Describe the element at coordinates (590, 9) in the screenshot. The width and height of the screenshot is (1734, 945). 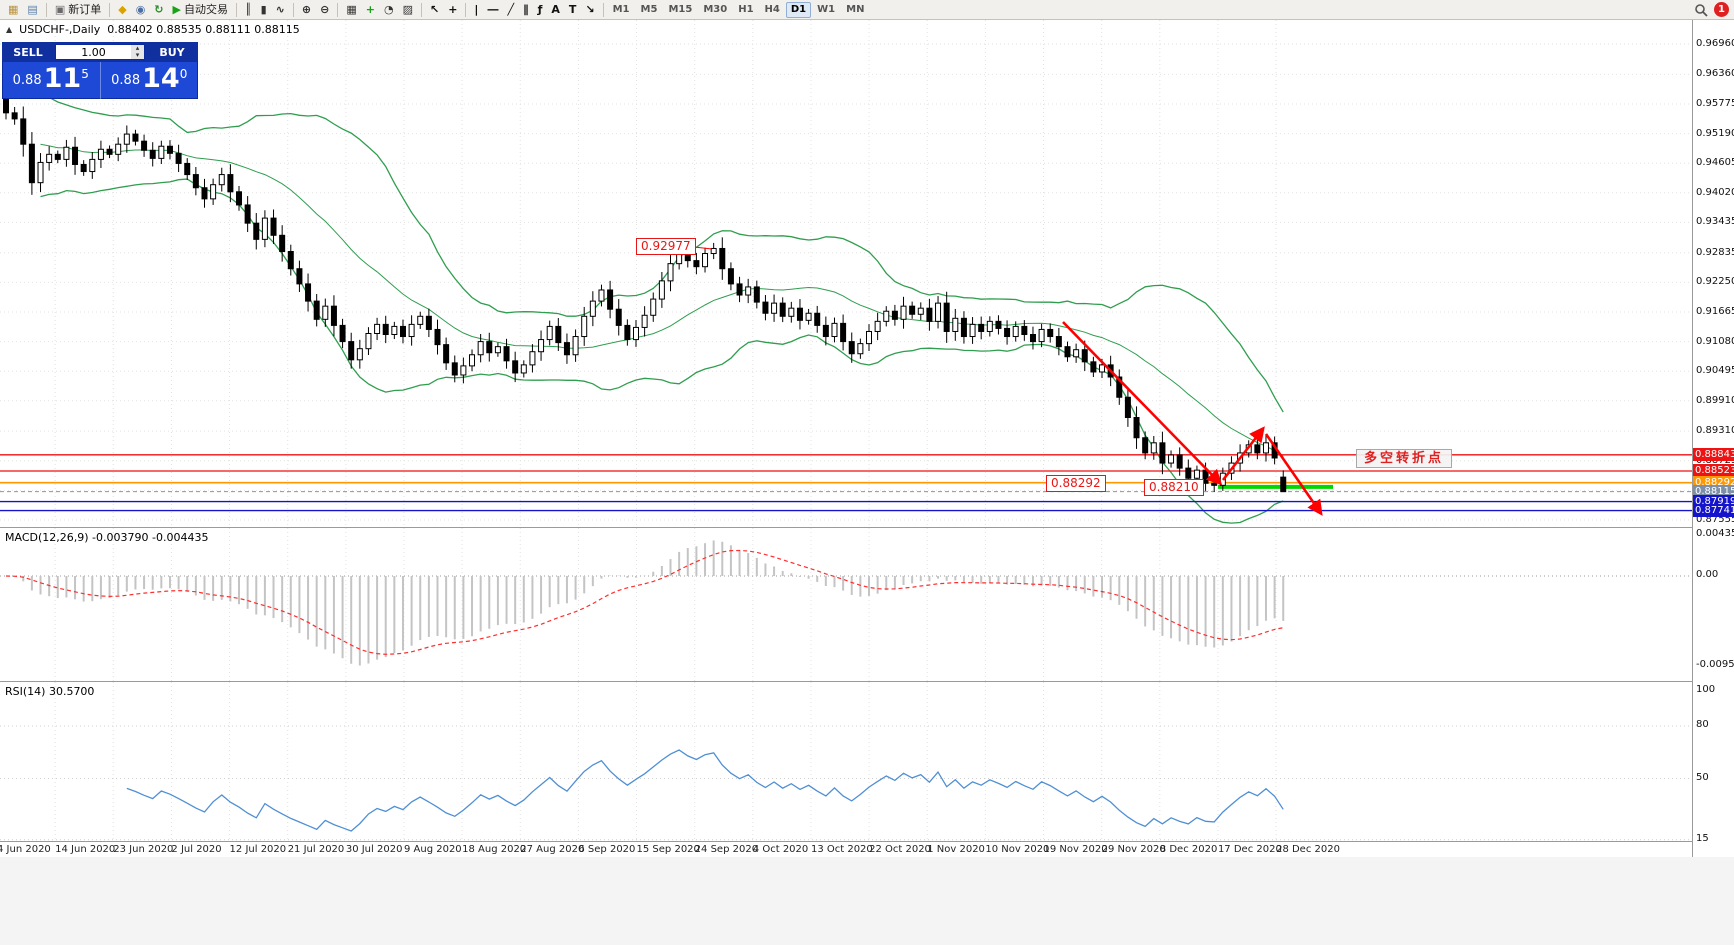
I see `arrows-icon: ↘` at that location.